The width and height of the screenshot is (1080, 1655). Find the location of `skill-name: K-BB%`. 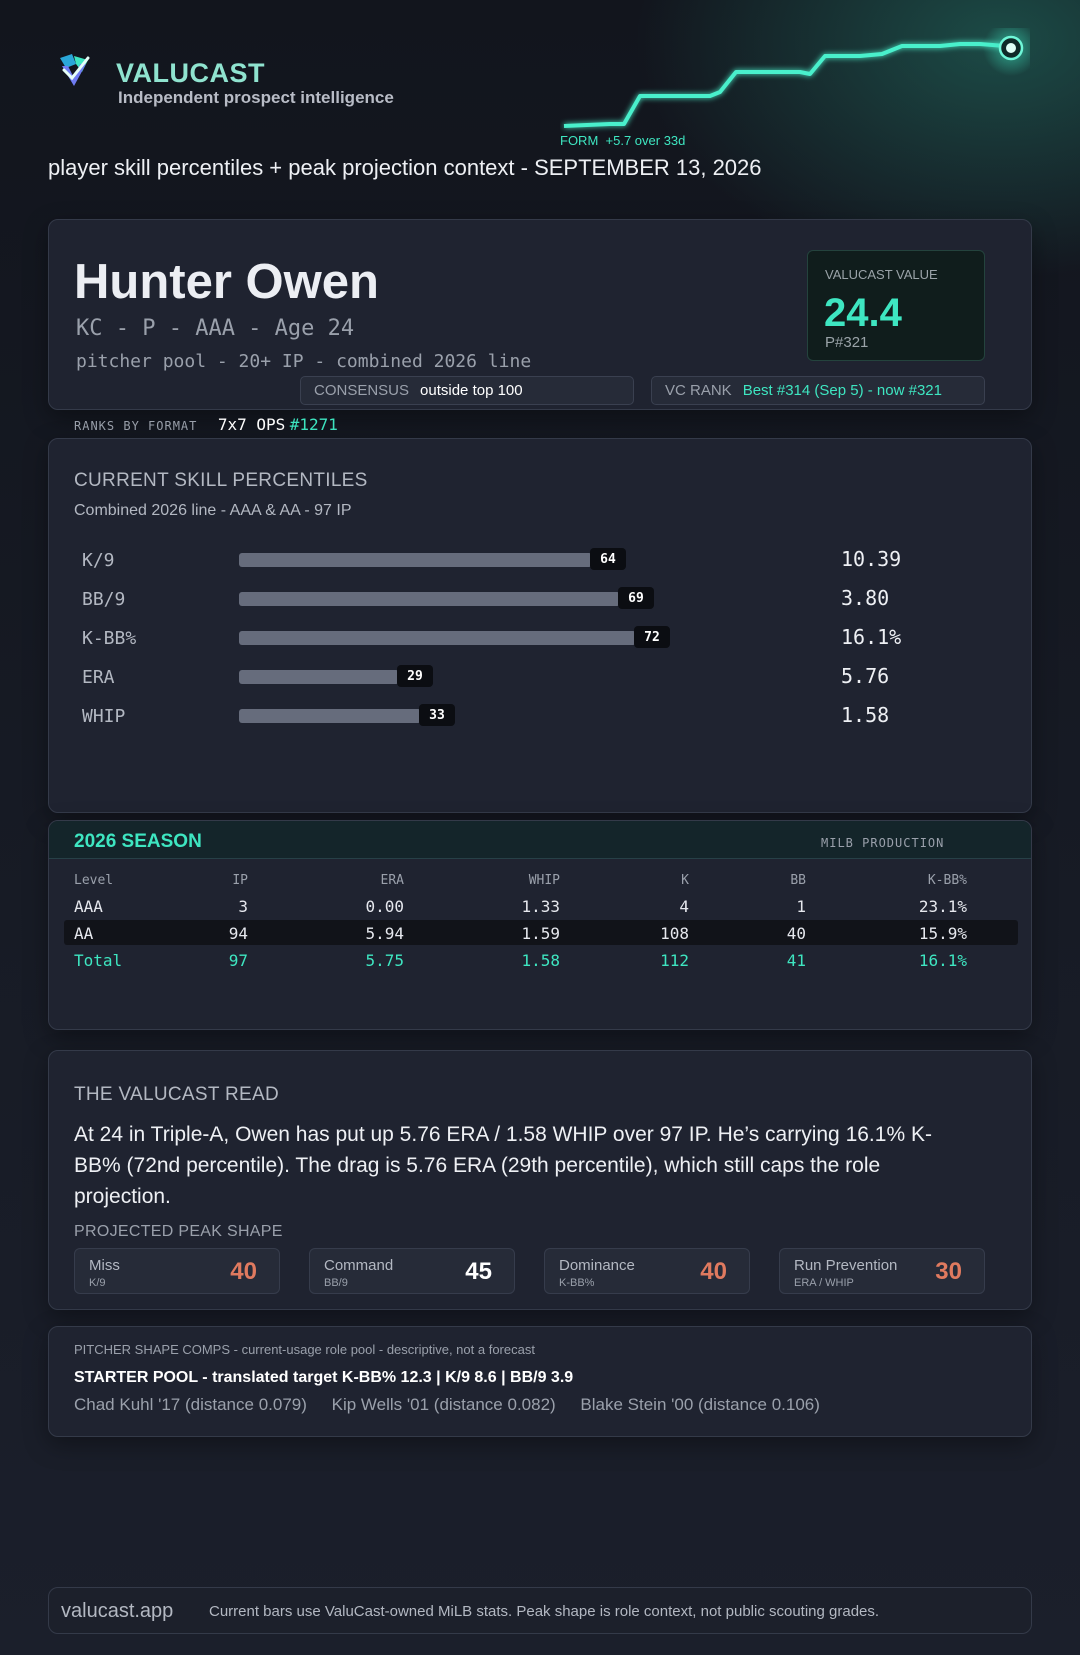

skill-name: K-BB% is located at coordinates (109, 638).